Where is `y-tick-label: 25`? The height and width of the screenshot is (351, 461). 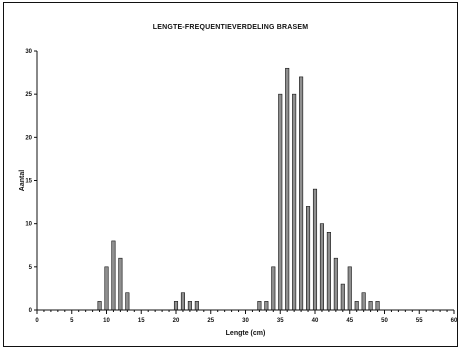 y-tick-label: 25 is located at coordinates (28, 95).